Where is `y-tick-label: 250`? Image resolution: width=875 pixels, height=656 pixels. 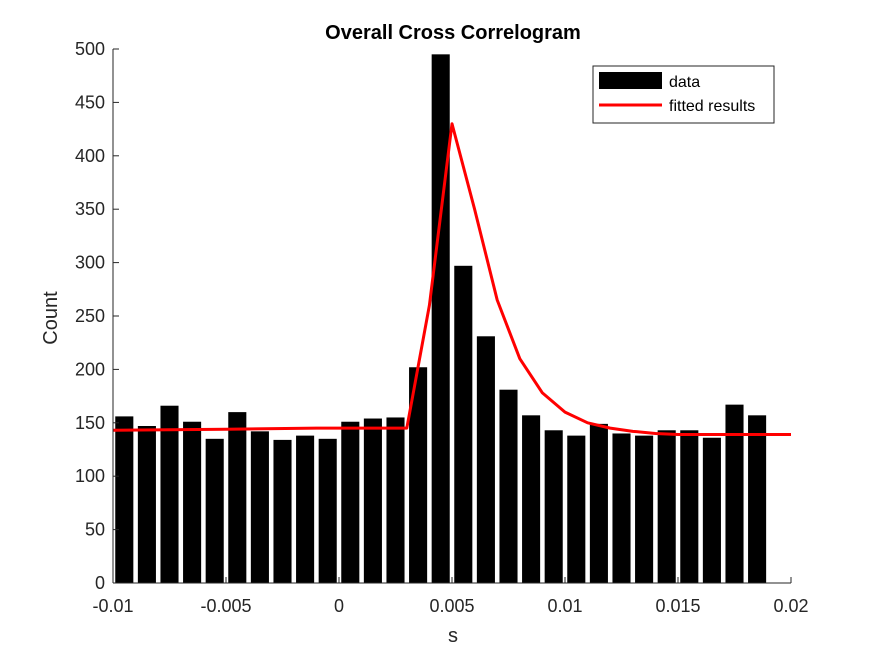 y-tick-label: 250 is located at coordinates (90, 316).